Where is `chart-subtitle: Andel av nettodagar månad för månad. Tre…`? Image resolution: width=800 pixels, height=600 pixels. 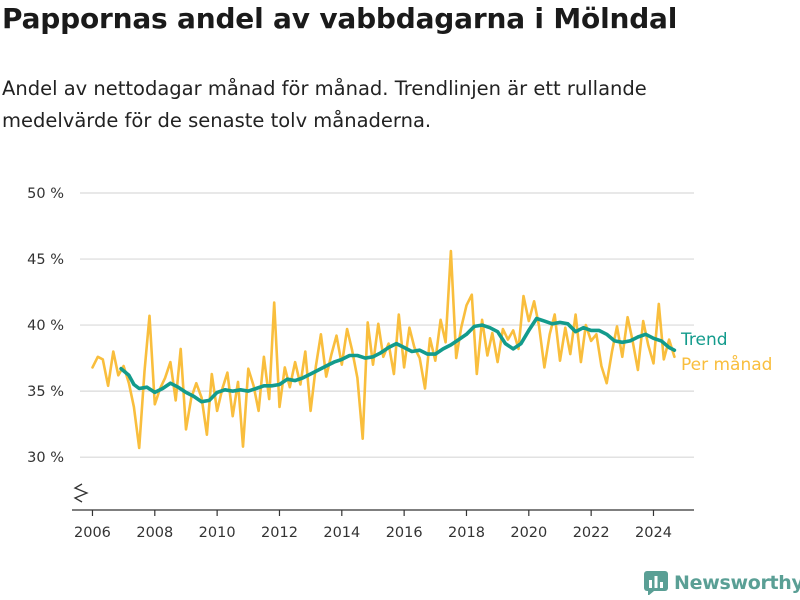
chart-subtitle: Andel av nettodagar månad för månad. Tre… is located at coordinates (324, 104).